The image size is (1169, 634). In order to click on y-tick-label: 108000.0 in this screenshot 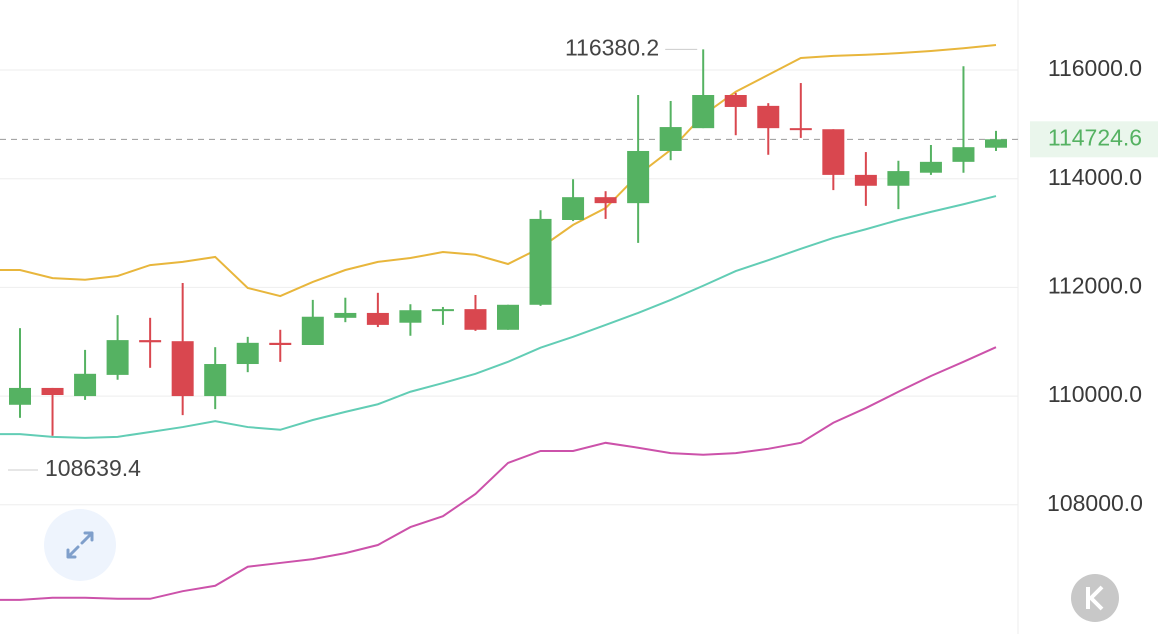, I will do `click(1095, 503)`.